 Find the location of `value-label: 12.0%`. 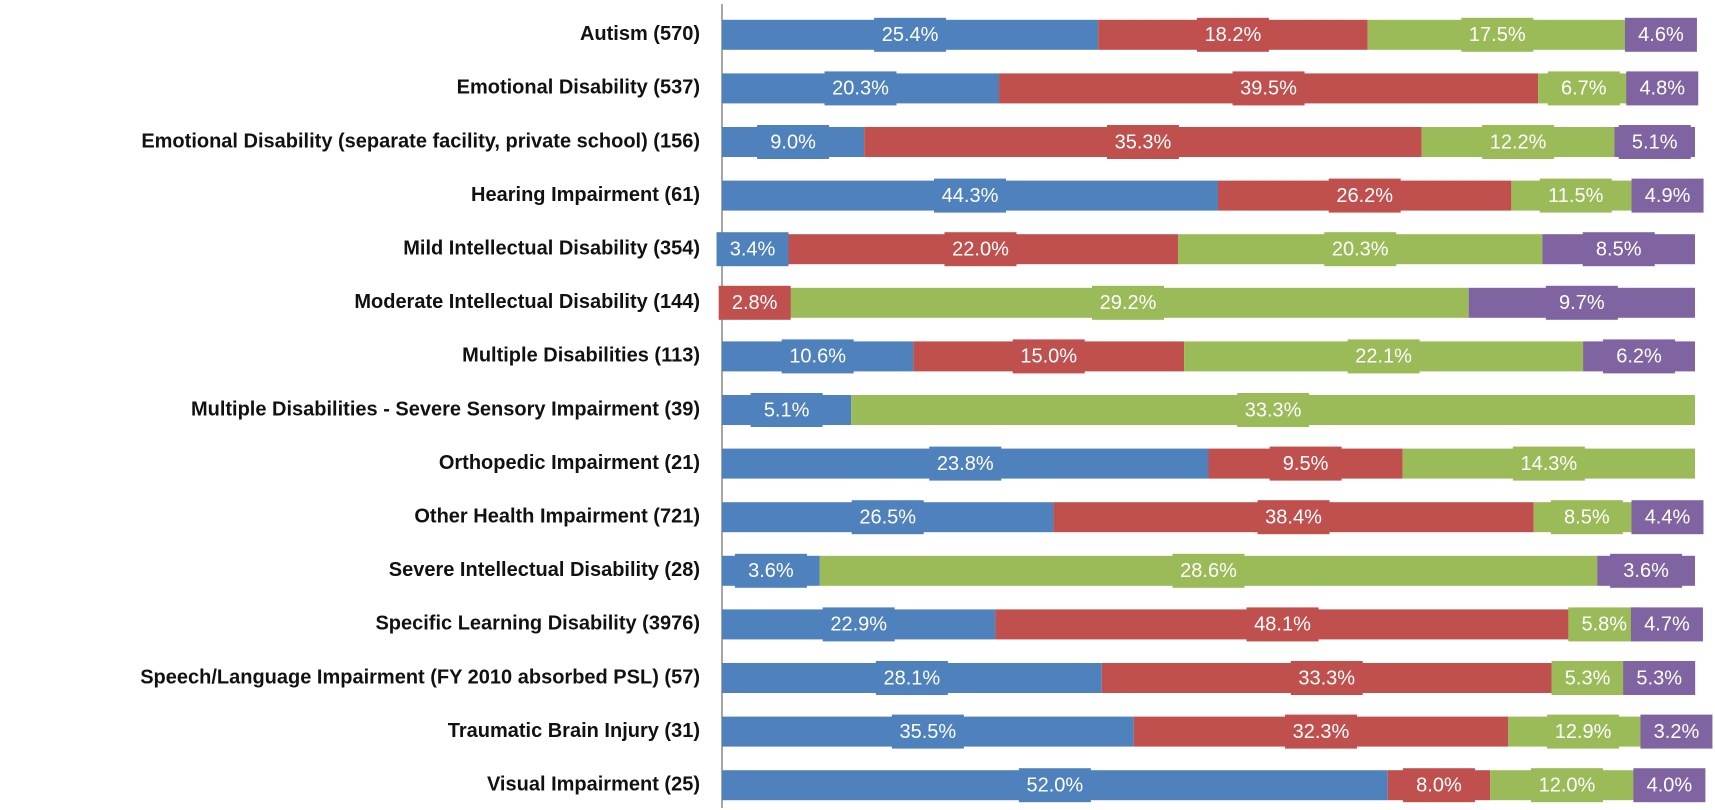

value-label: 12.0% is located at coordinates (1567, 785).